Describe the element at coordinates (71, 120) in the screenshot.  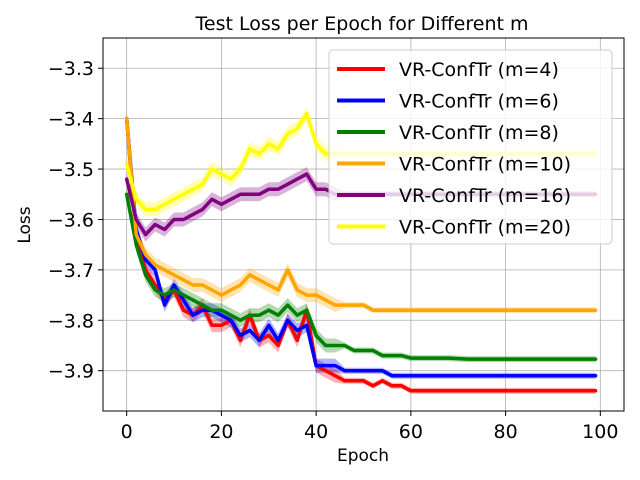
I see `y-tick-label: −3.4` at that location.